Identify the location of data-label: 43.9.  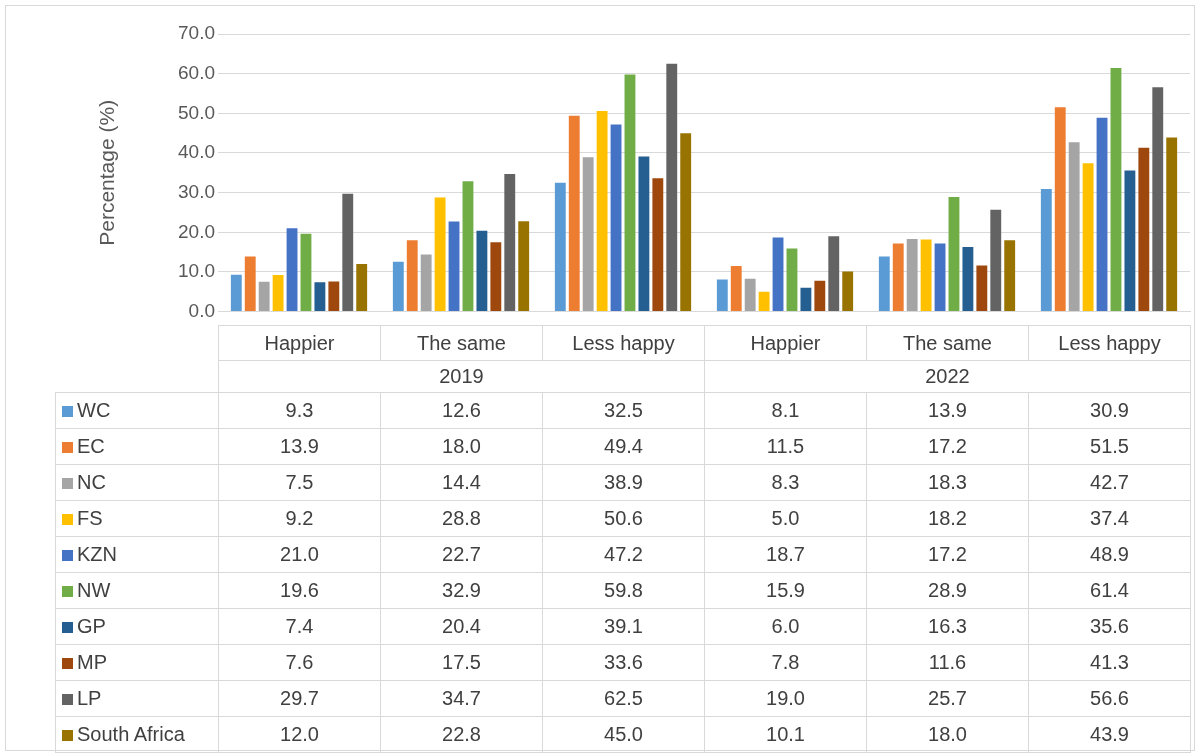
(1109, 734).